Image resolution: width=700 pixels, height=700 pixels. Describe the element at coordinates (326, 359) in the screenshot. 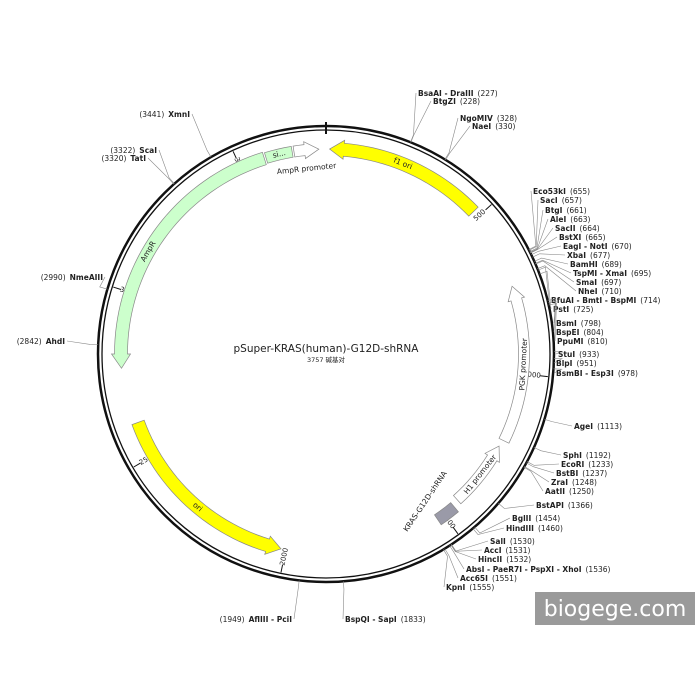

I see `plasmid-size: 3757 碱基对` at that location.